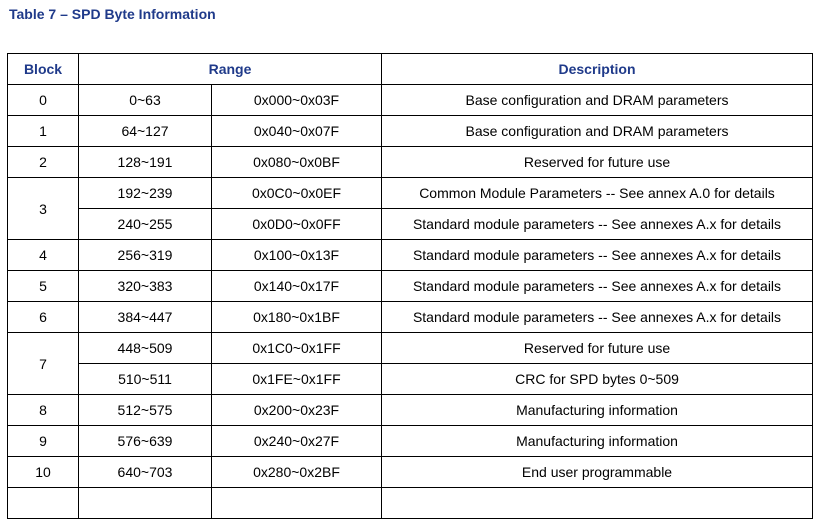 The image size is (819, 519). I want to click on range-hex-cell: 0x1C0~0x1FF, so click(296, 348).